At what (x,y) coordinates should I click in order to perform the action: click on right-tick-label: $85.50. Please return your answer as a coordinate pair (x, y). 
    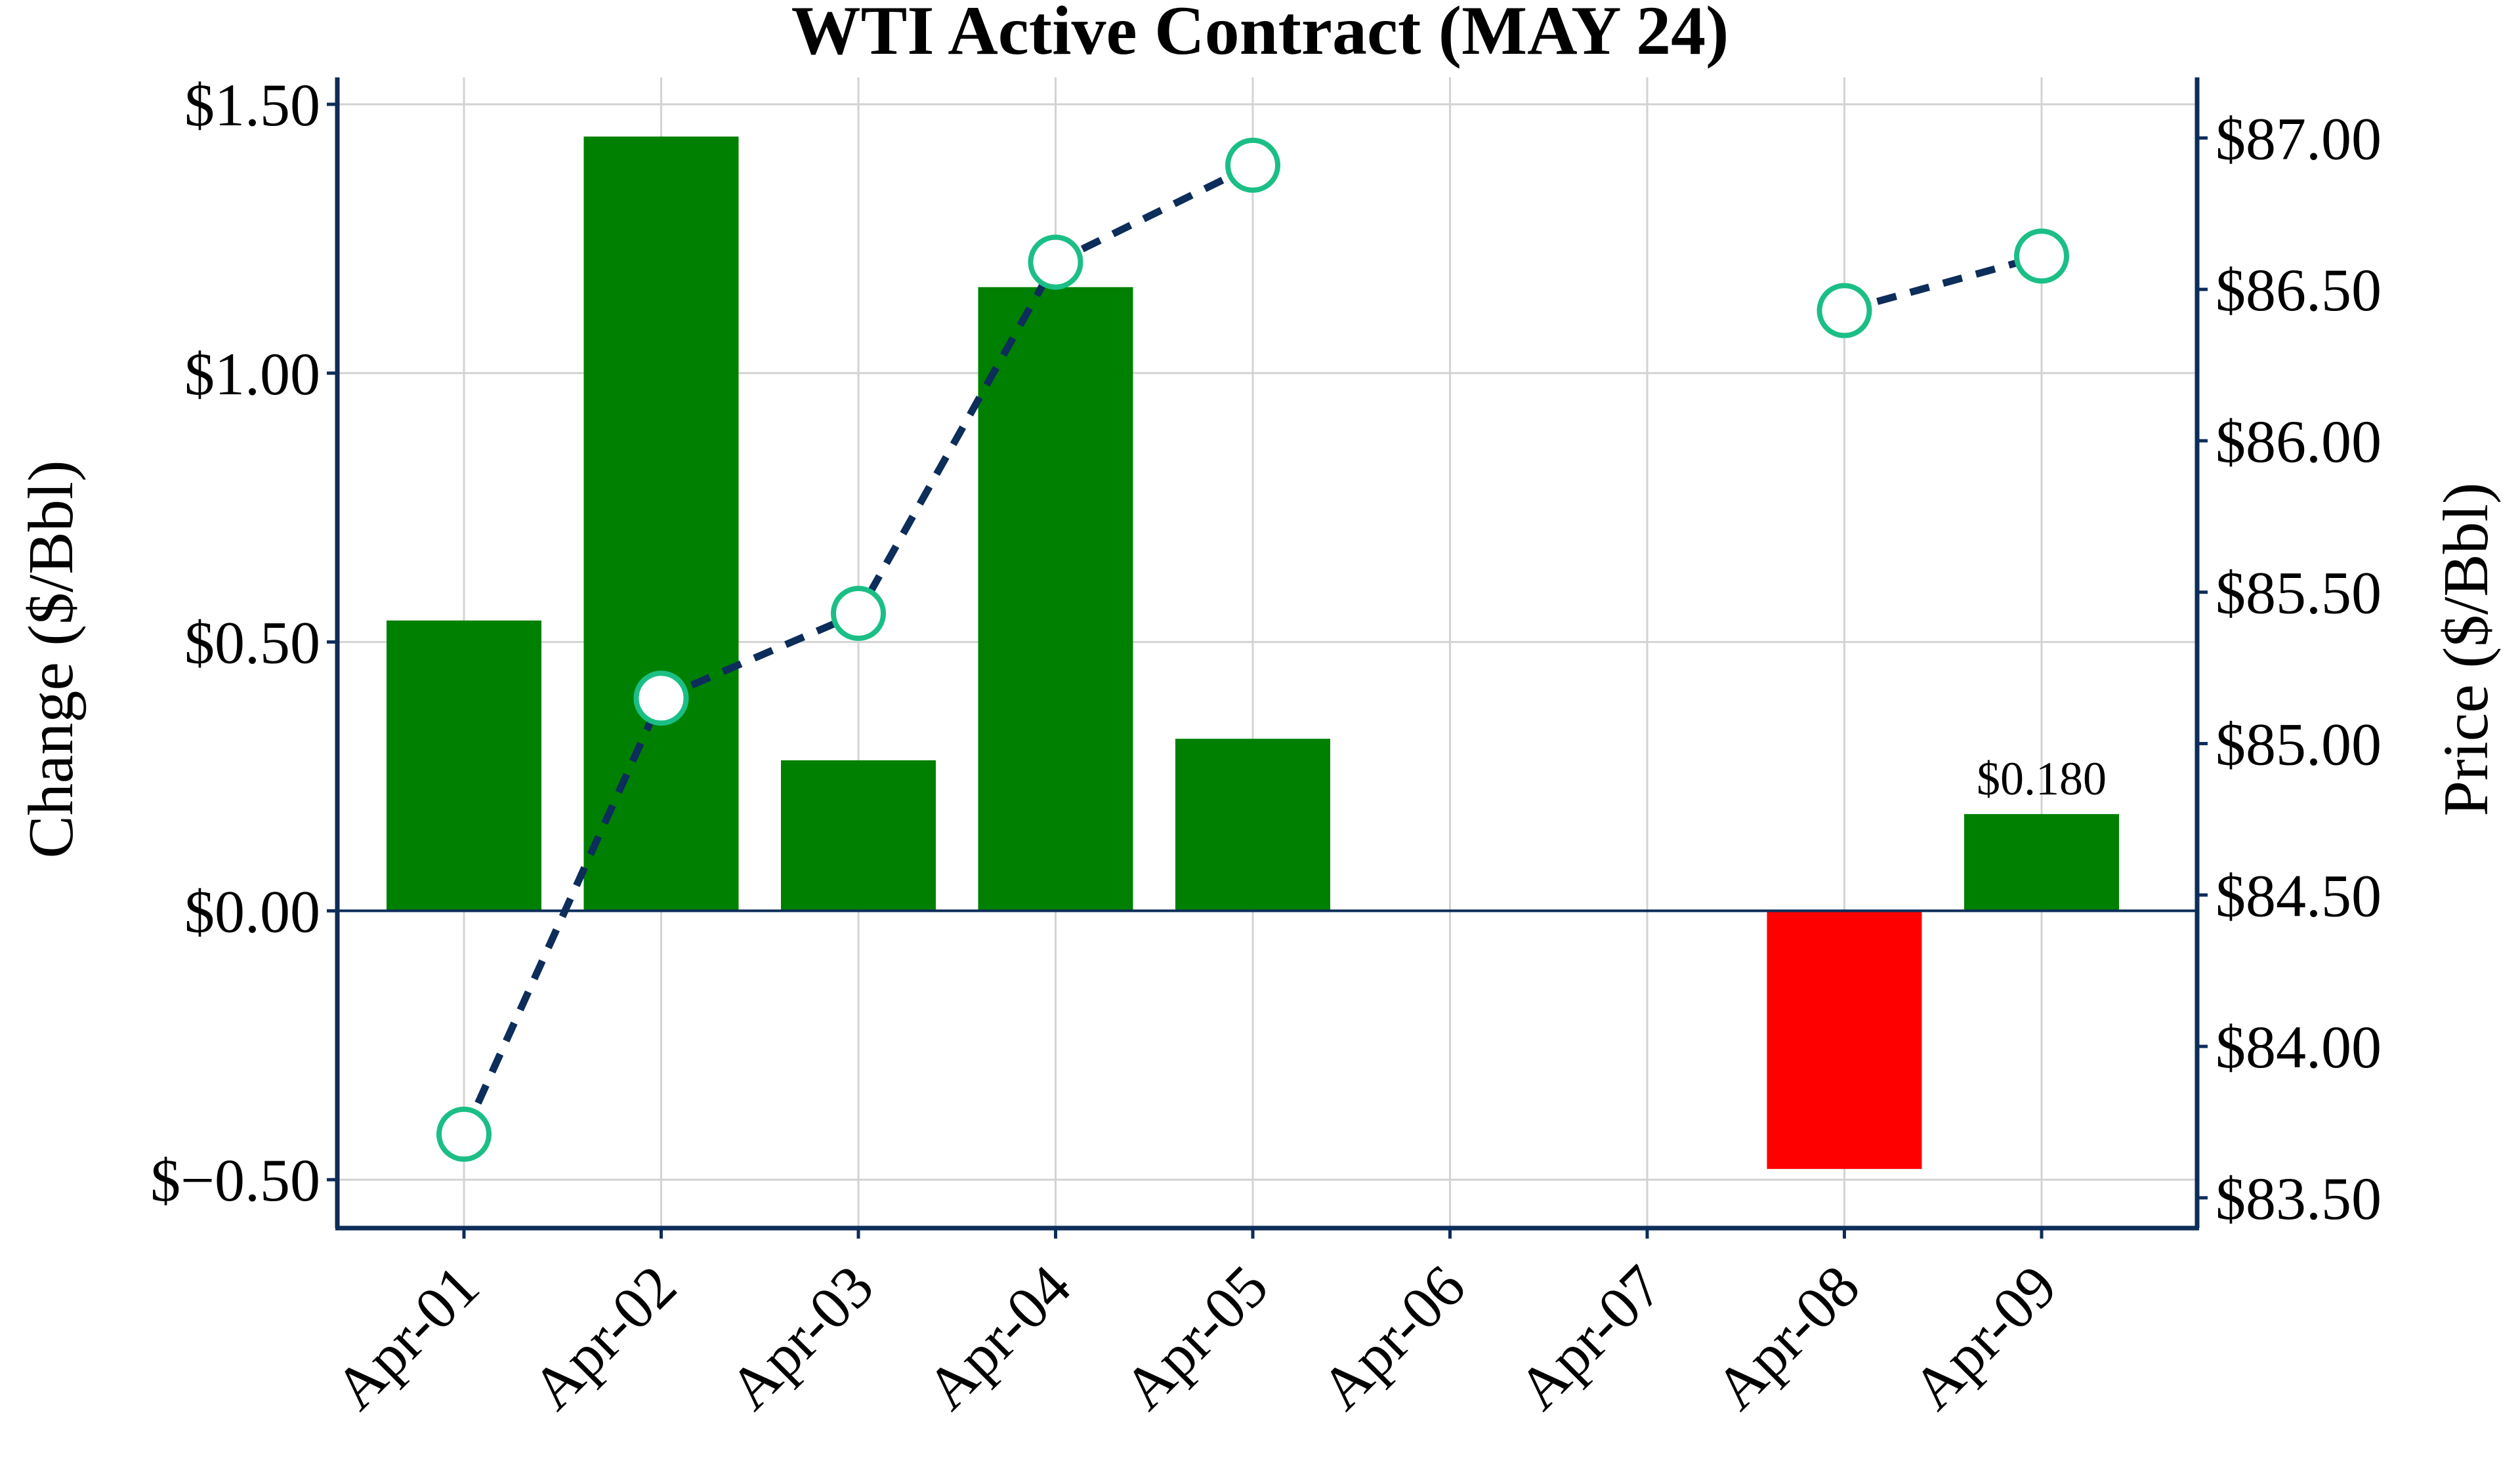
    Looking at the image, I should click on (2299, 593).